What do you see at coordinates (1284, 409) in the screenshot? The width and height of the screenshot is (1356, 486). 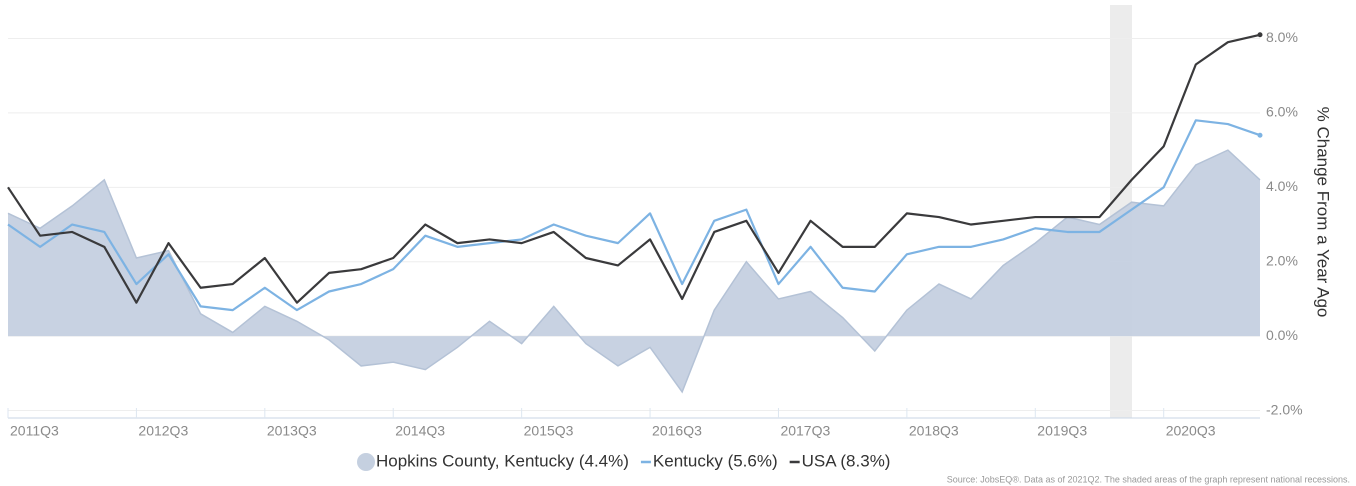 I see `y-tick-label: -2.0%` at bounding box center [1284, 409].